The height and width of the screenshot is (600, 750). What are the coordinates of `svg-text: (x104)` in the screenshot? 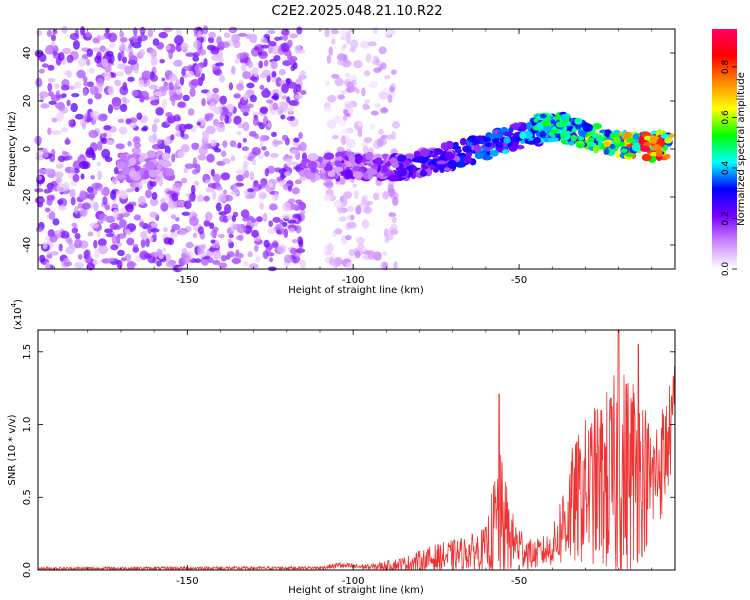 It's located at (17, 314).